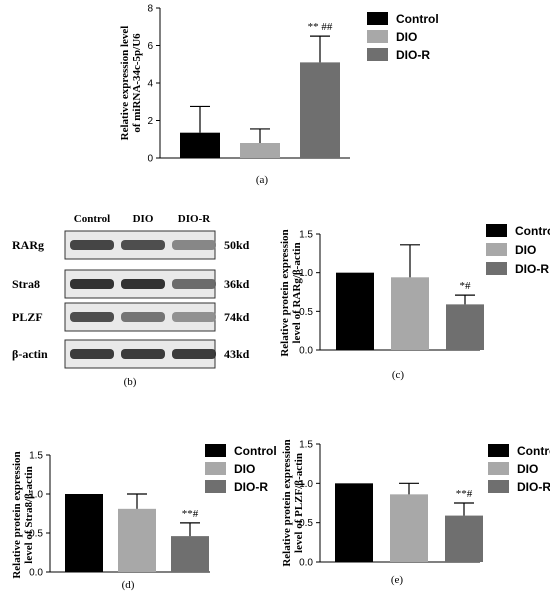  What do you see at coordinates (237, 317) in the screenshot?
I see `blot-size-label: 74kd` at bounding box center [237, 317].